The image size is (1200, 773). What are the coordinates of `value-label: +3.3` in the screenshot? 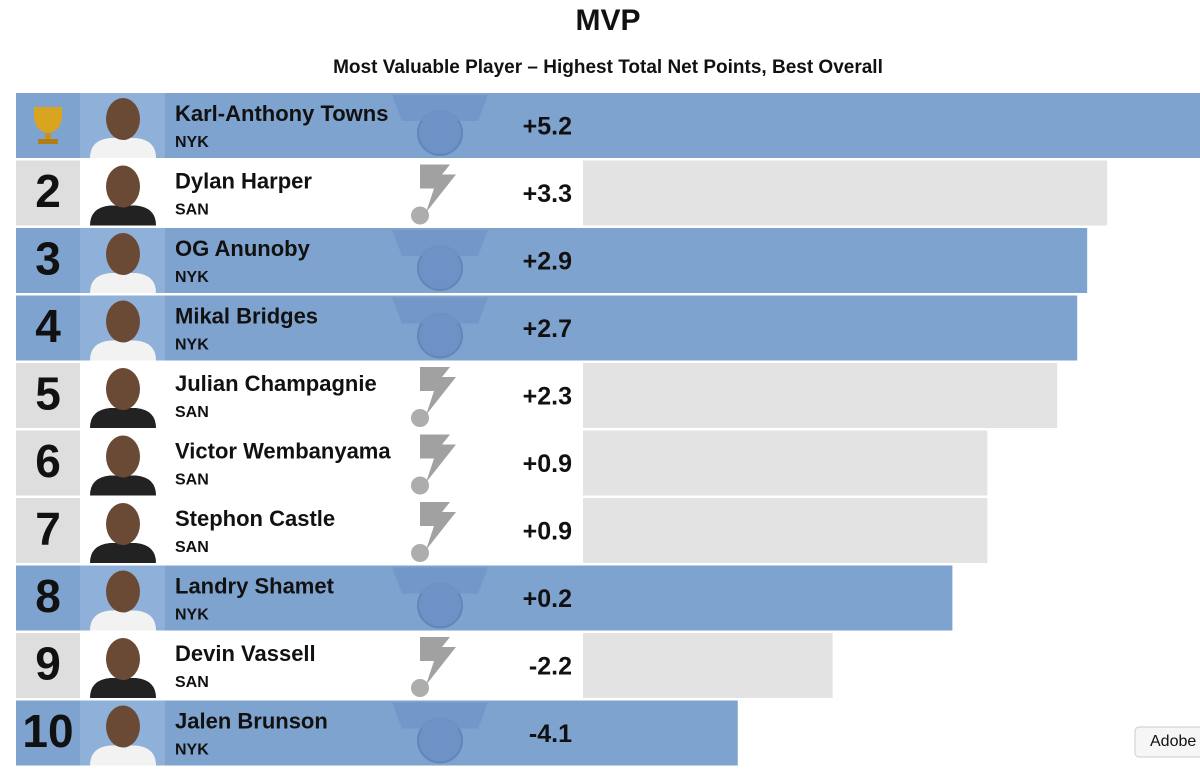 It's located at (547, 194).